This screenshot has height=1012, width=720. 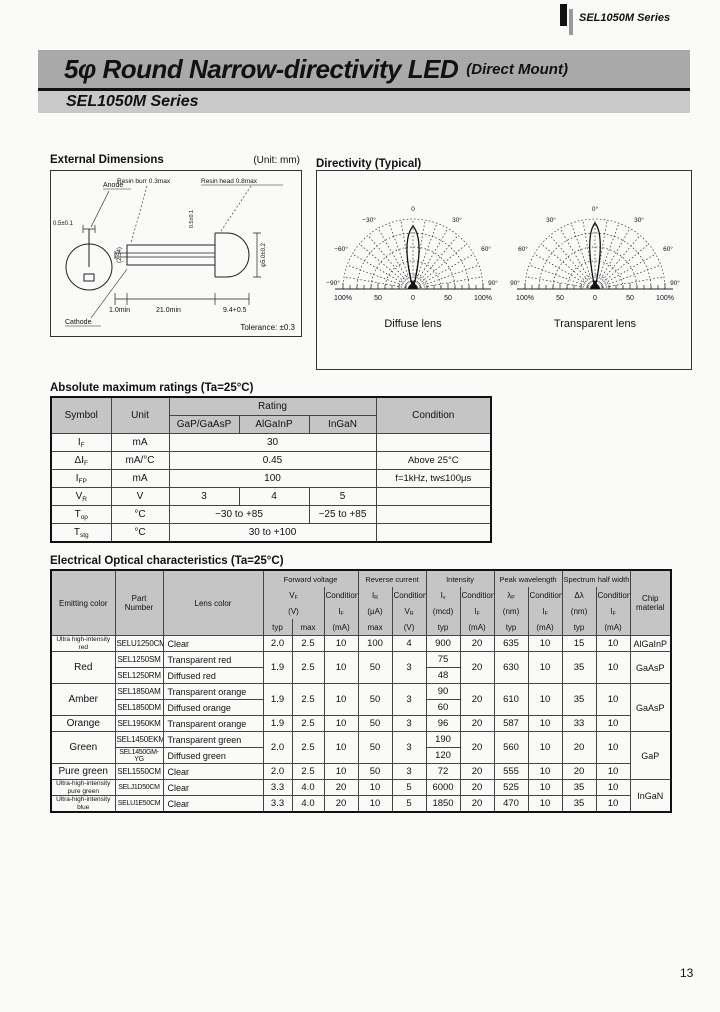 What do you see at coordinates (277, 787) in the screenshot?
I see `vf-typ-cell: 3.3` at bounding box center [277, 787].